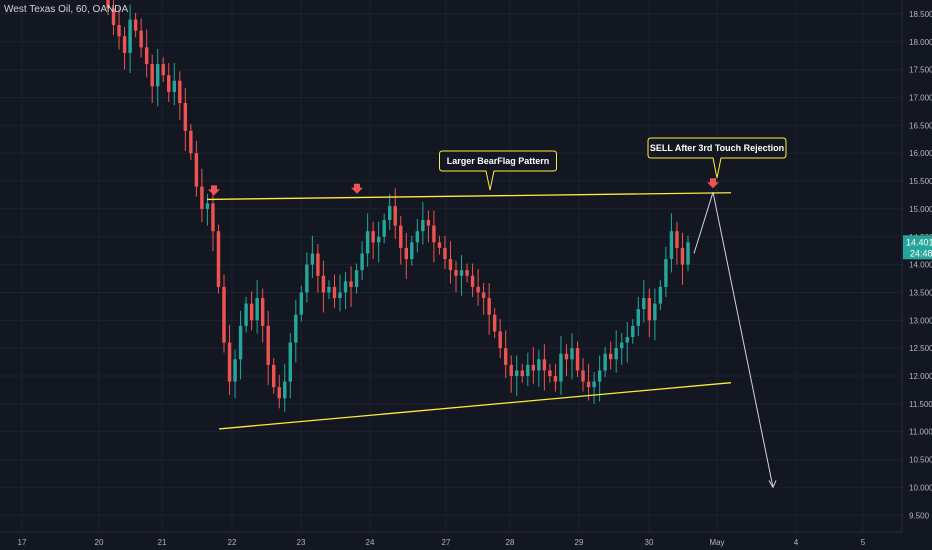 This screenshot has height=550, width=932. Describe the element at coordinates (920, 432) in the screenshot. I see `price-tick-label: 11.000` at that location.